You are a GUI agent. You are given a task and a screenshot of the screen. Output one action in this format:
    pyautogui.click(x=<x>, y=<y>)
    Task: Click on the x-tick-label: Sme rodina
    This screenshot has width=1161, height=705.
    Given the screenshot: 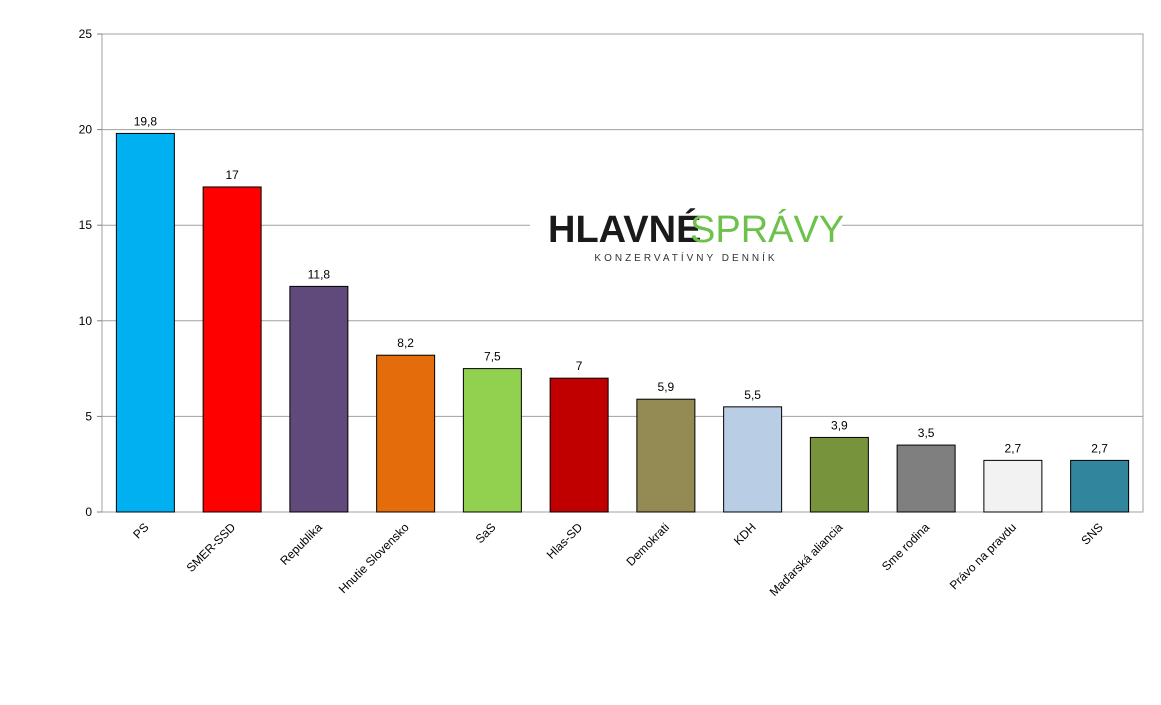 What is the action you would take?
    pyautogui.click(x=906, y=547)
    